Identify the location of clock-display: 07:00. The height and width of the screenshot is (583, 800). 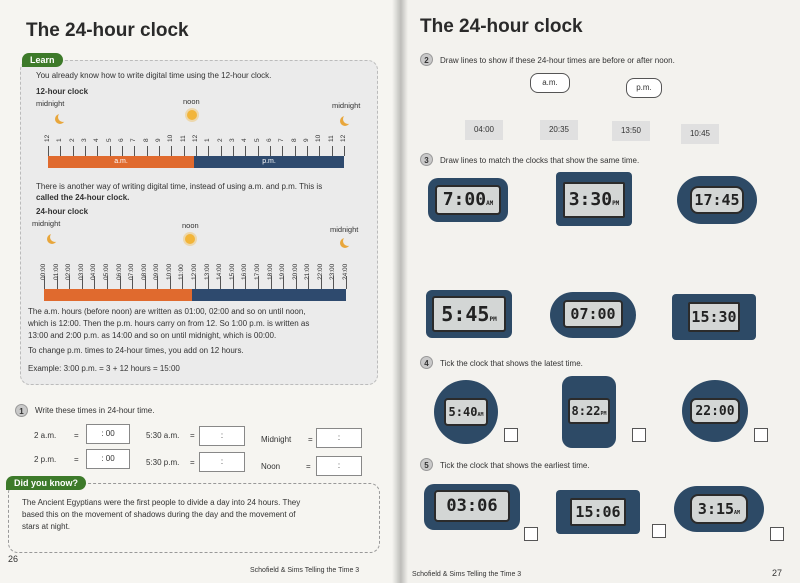
(593, 314).